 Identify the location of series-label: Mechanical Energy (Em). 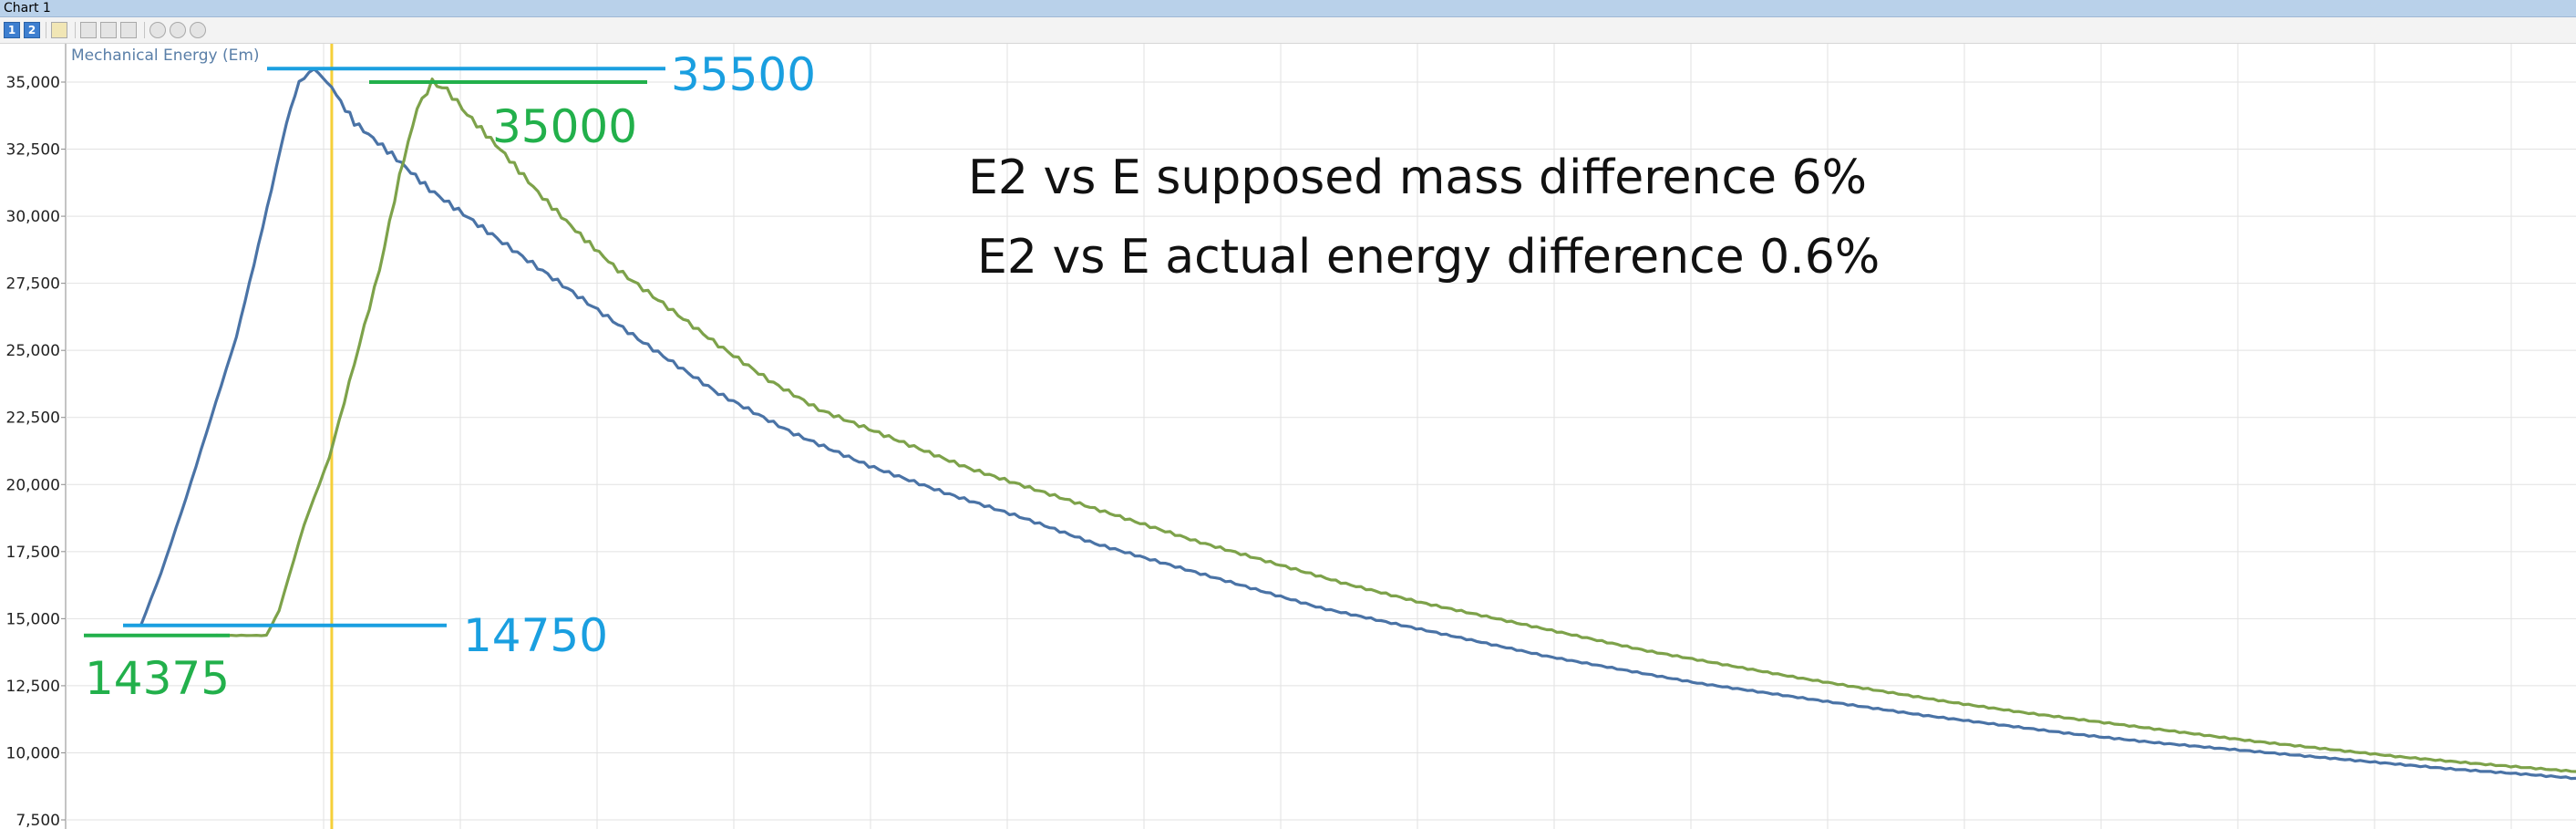
(165, 56).